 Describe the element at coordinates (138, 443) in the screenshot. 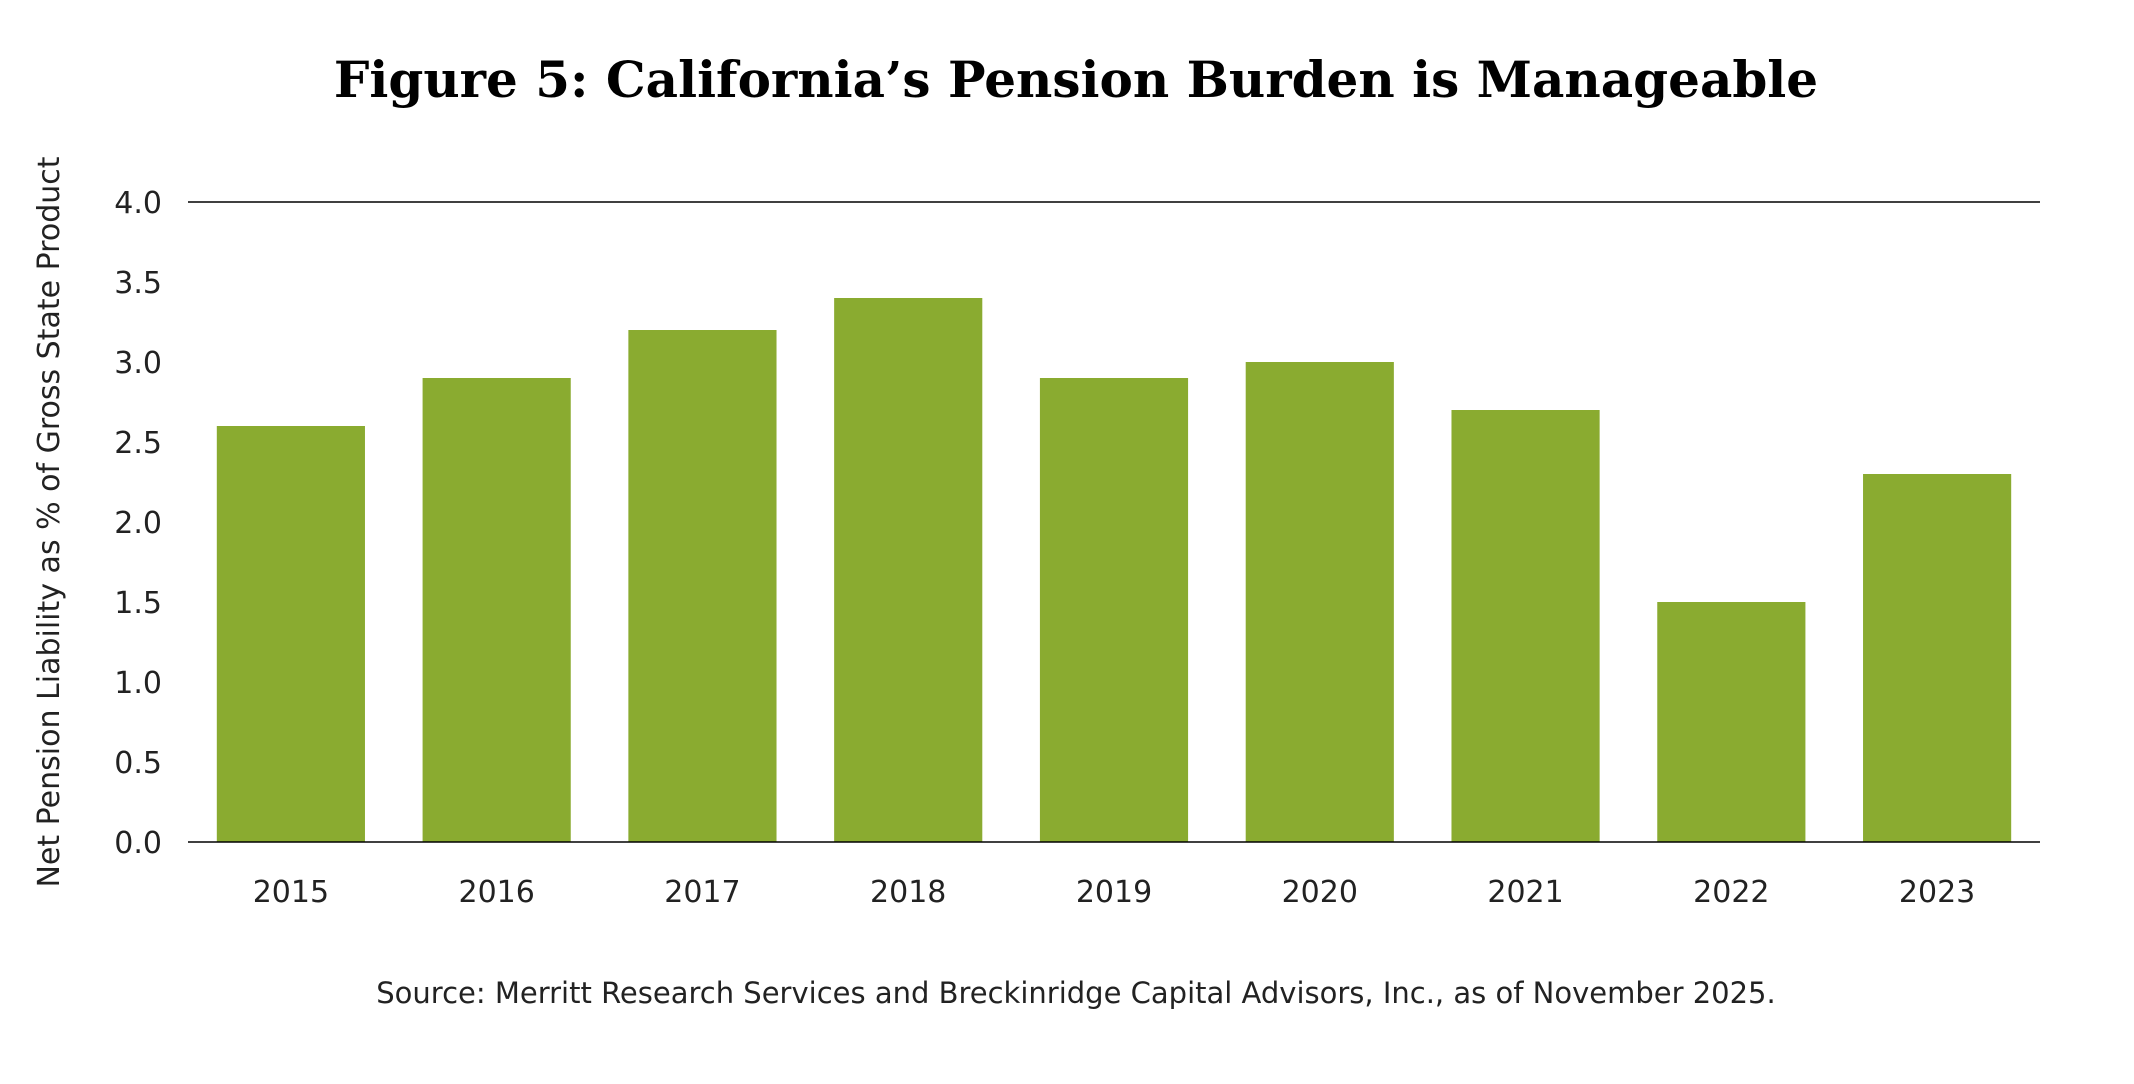

I see `y-tick-label: 2.5` at that location.